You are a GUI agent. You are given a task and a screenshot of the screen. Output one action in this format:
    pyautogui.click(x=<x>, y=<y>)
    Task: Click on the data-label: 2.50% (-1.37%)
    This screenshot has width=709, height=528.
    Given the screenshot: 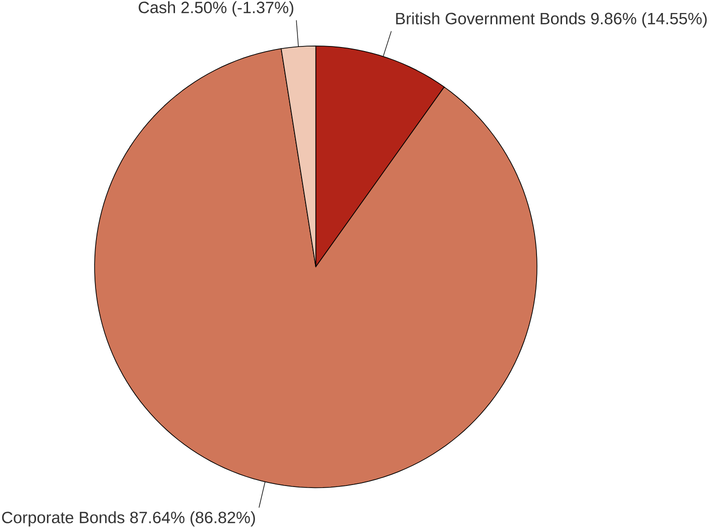 What is the action you would take?
    pyautogui.click(x=237, y=9)
    